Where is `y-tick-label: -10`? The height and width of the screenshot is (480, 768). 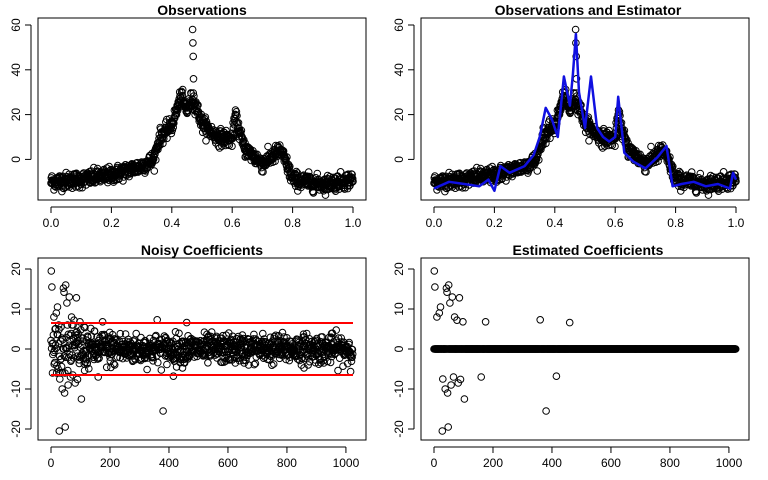 y-tick-label: -10 is located at coordinates (399, 389).